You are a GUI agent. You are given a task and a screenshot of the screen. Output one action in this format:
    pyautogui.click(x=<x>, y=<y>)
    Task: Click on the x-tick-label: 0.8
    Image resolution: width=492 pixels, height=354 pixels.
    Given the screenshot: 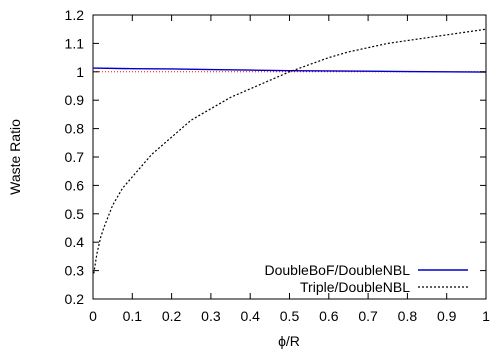 What is the action you would take?
    pyautogui.click(x=408, y=316)
    